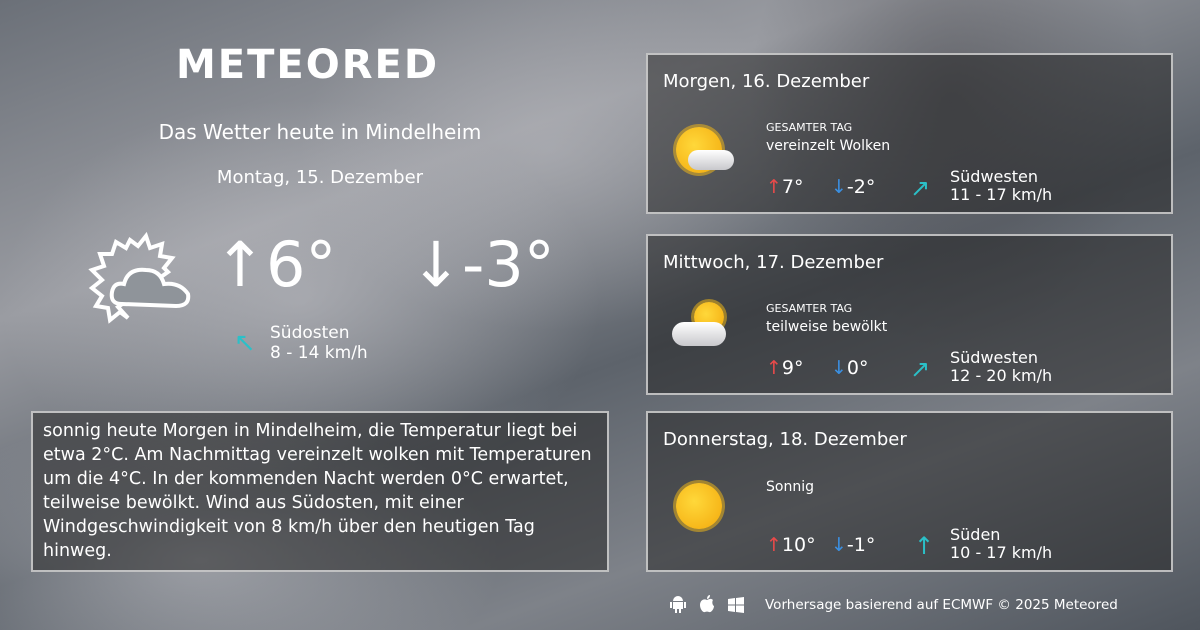 This screenshot has width=1200, height=630. I want to click on windows-icon, so click(736, 605).